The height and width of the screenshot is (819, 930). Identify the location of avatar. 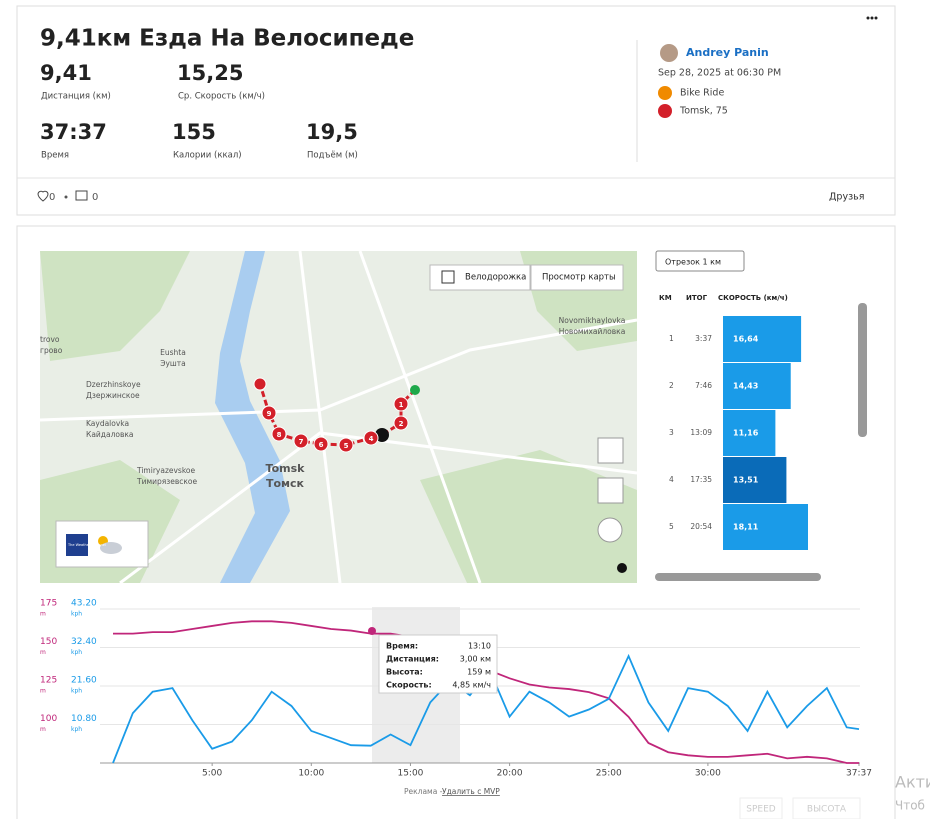
(669, 53).